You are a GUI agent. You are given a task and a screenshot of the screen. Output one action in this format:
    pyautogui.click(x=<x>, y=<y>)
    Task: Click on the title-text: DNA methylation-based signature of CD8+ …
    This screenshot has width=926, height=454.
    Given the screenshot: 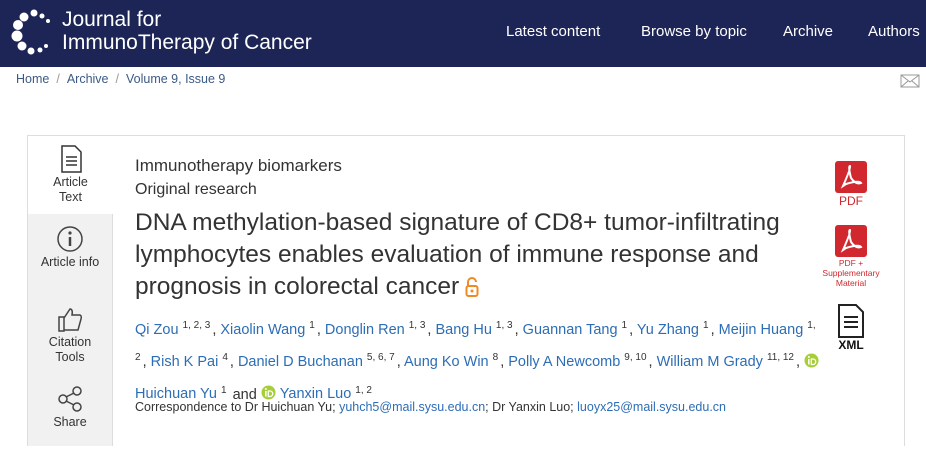 What is the action you would take?
    pyautogui.click(x=457, y=254)
    